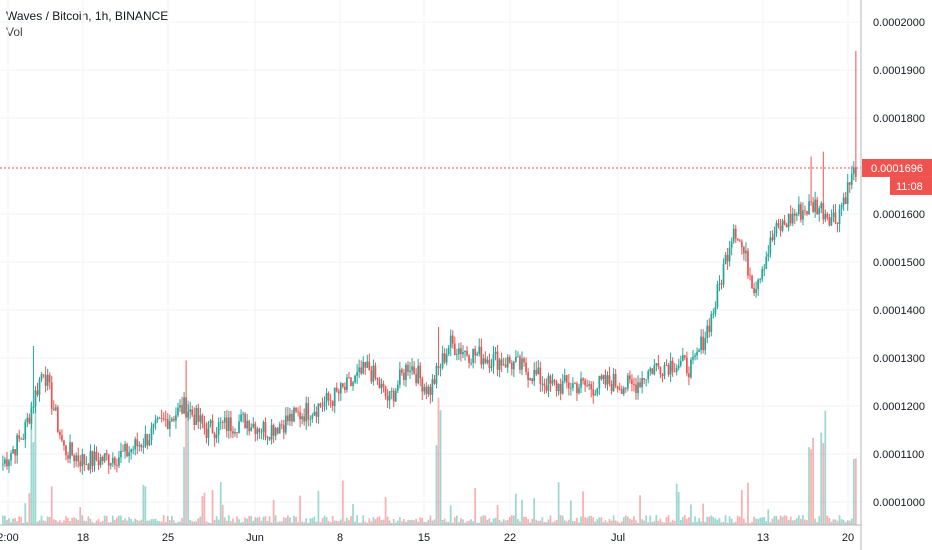 This screenshot has width=932, height=550. Describe the element at coordinates (899, 407) in the screenshot. I see `price-tick-label: 0.0001200` at that location.